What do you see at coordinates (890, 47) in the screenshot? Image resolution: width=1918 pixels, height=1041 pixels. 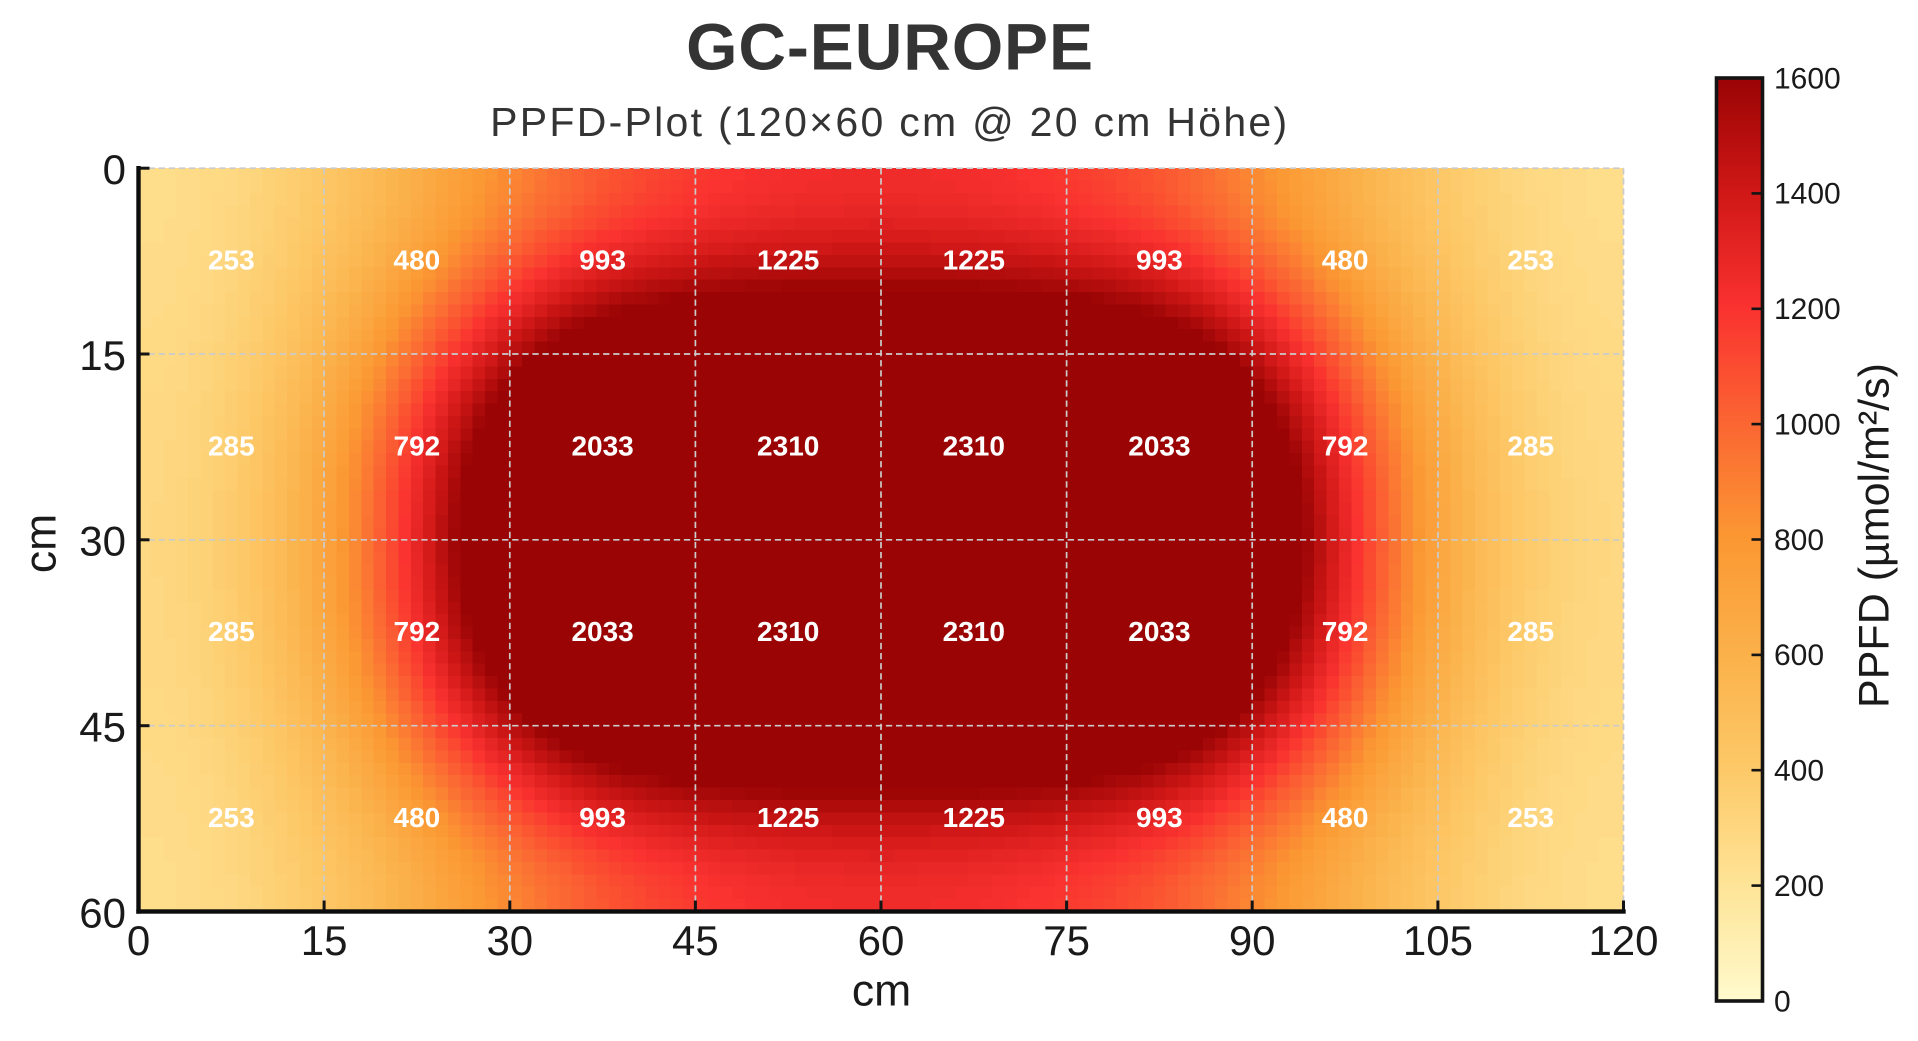 I see `svg-text: GC-EUROPE` at bounding box center [890, 47].